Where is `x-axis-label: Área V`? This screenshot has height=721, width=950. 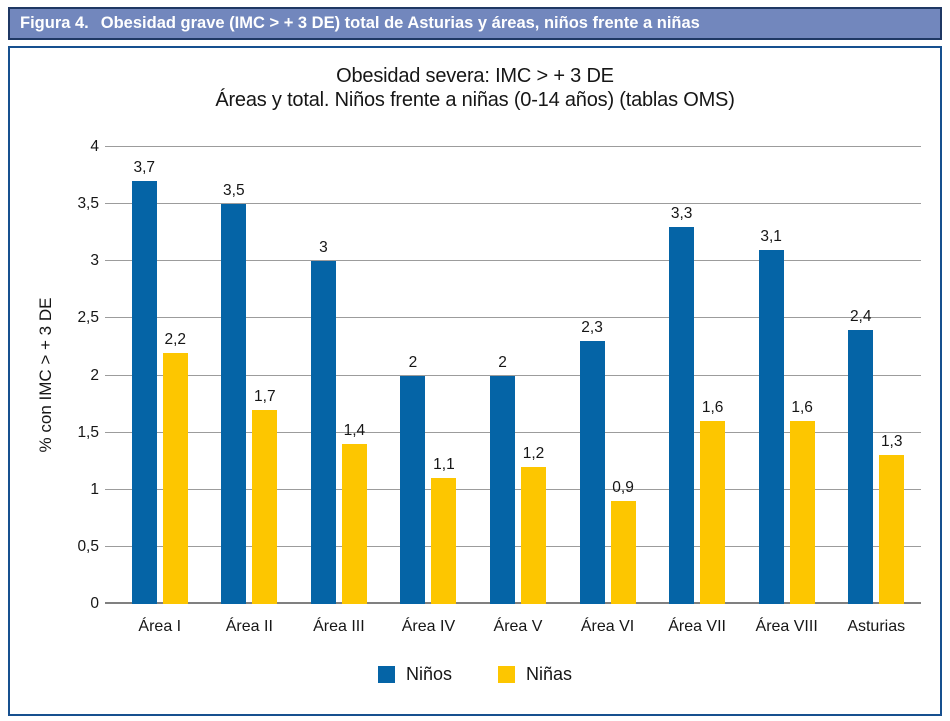
x-axis-label: Área V is located at coordinates (518, 626).